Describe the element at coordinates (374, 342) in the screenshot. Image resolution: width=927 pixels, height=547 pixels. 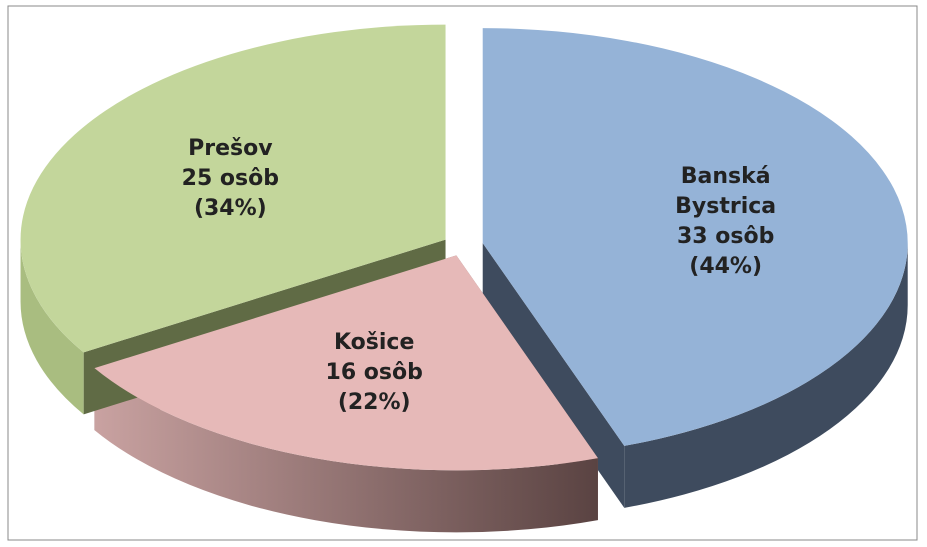
I see `slice-name: Košice` at that location.